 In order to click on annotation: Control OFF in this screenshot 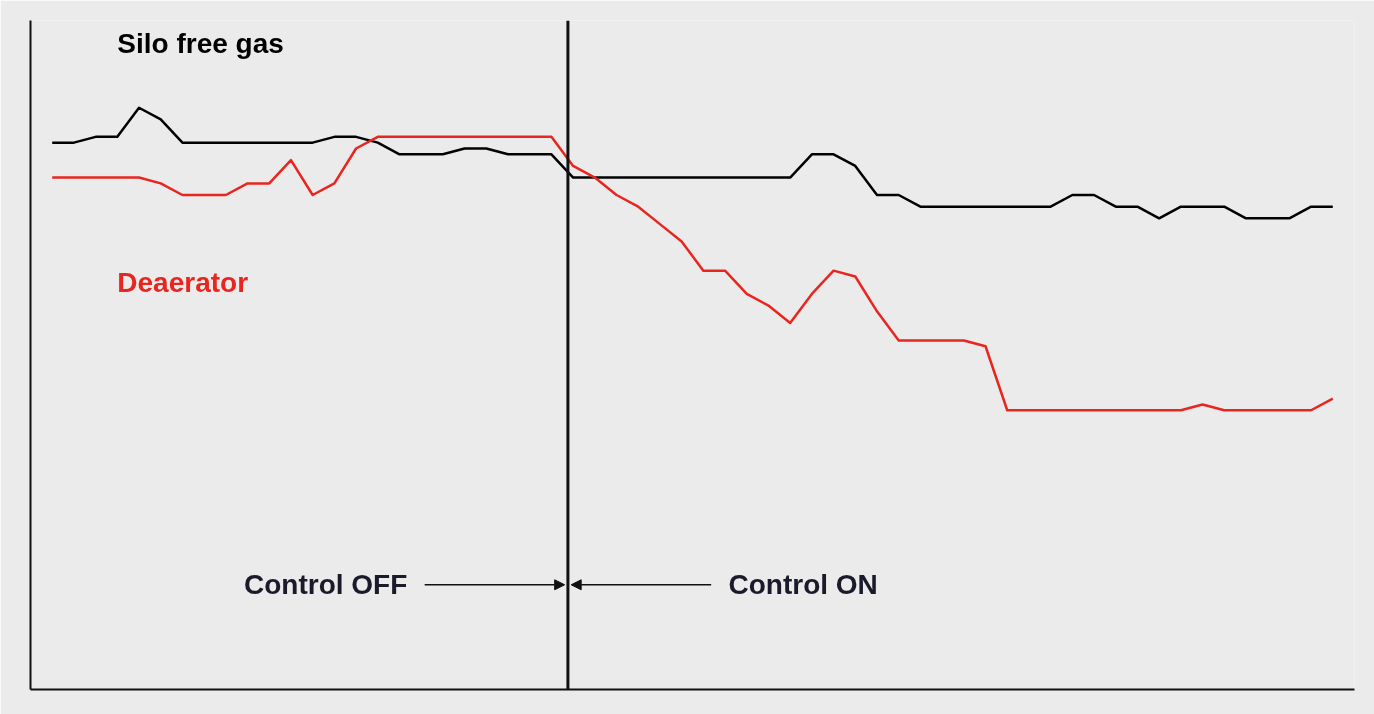, I will do `click(326, 585)`.